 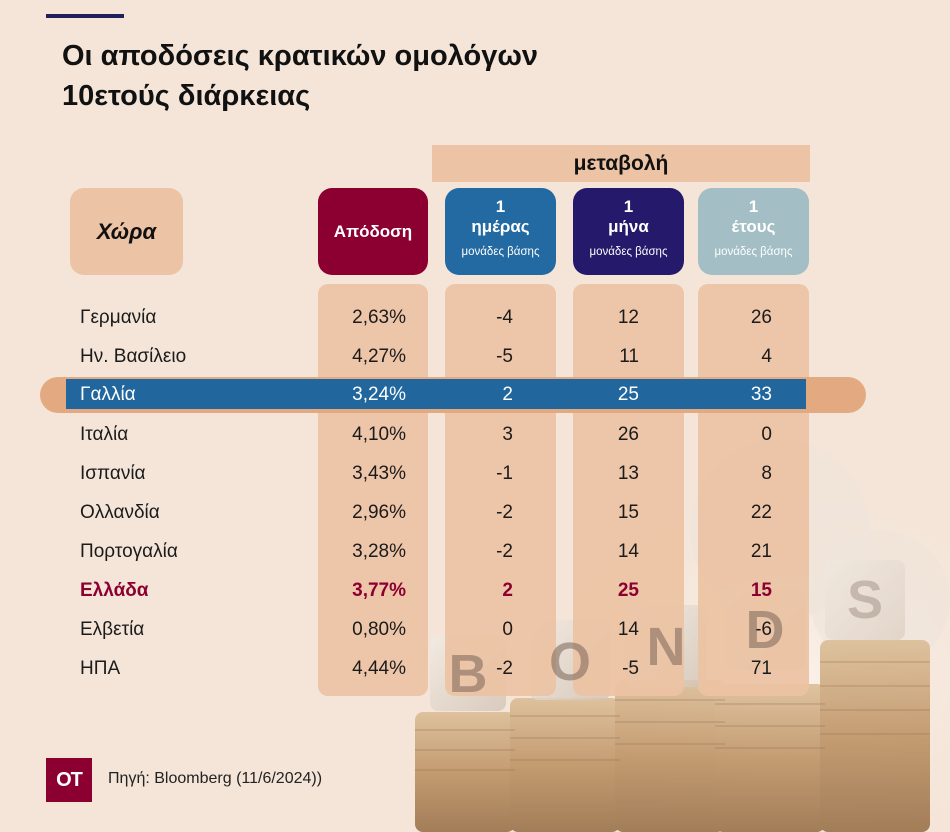 What do you see at coordinates (186, 96) in the screenshot?
I see `title-line-2: 10ετούς διάρκειας` at bounding box center [186, 96].